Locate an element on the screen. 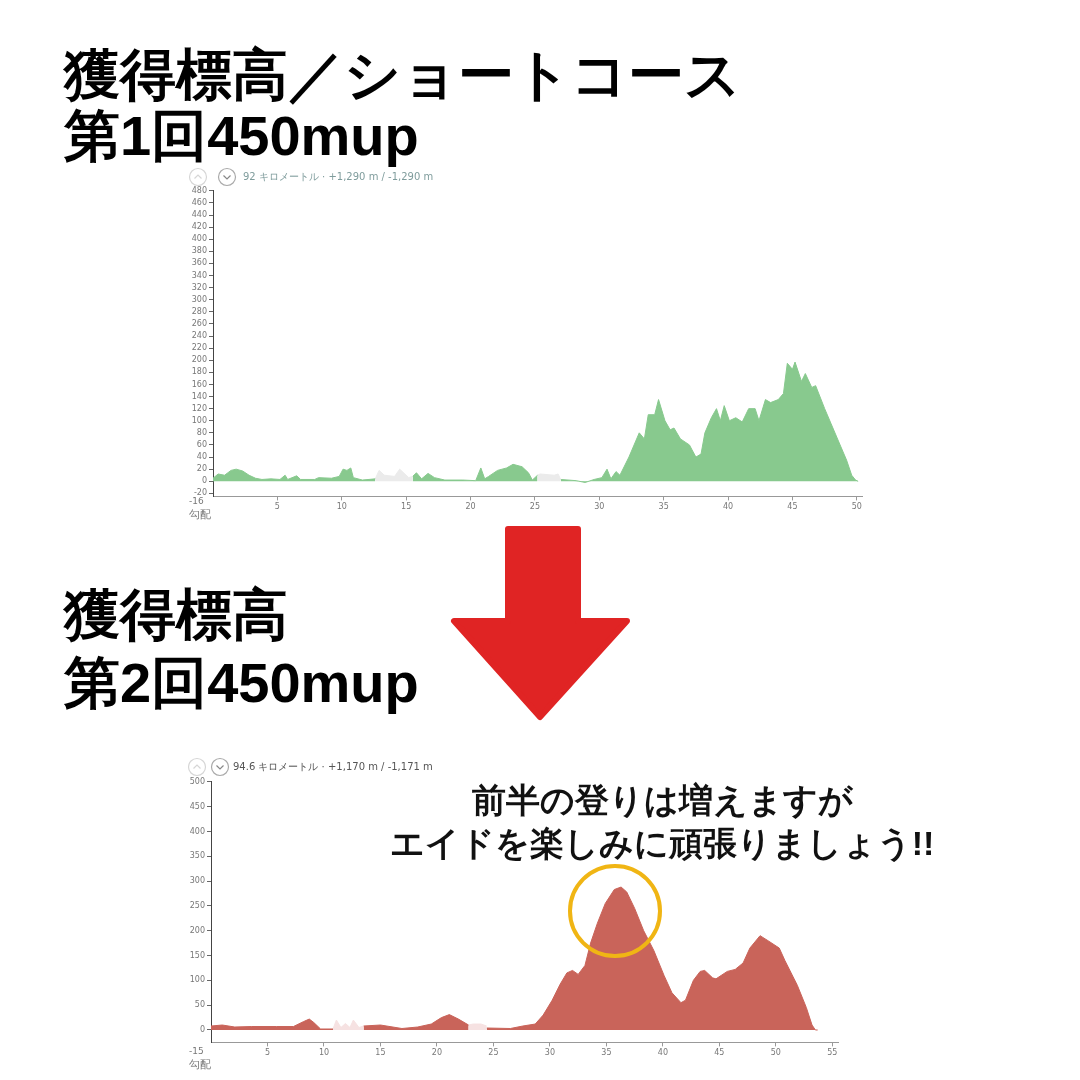 The height and width of the screenshot is (1080, 1080). annotation: 前半の登りは増えますが is located at coordinates (662, 800).